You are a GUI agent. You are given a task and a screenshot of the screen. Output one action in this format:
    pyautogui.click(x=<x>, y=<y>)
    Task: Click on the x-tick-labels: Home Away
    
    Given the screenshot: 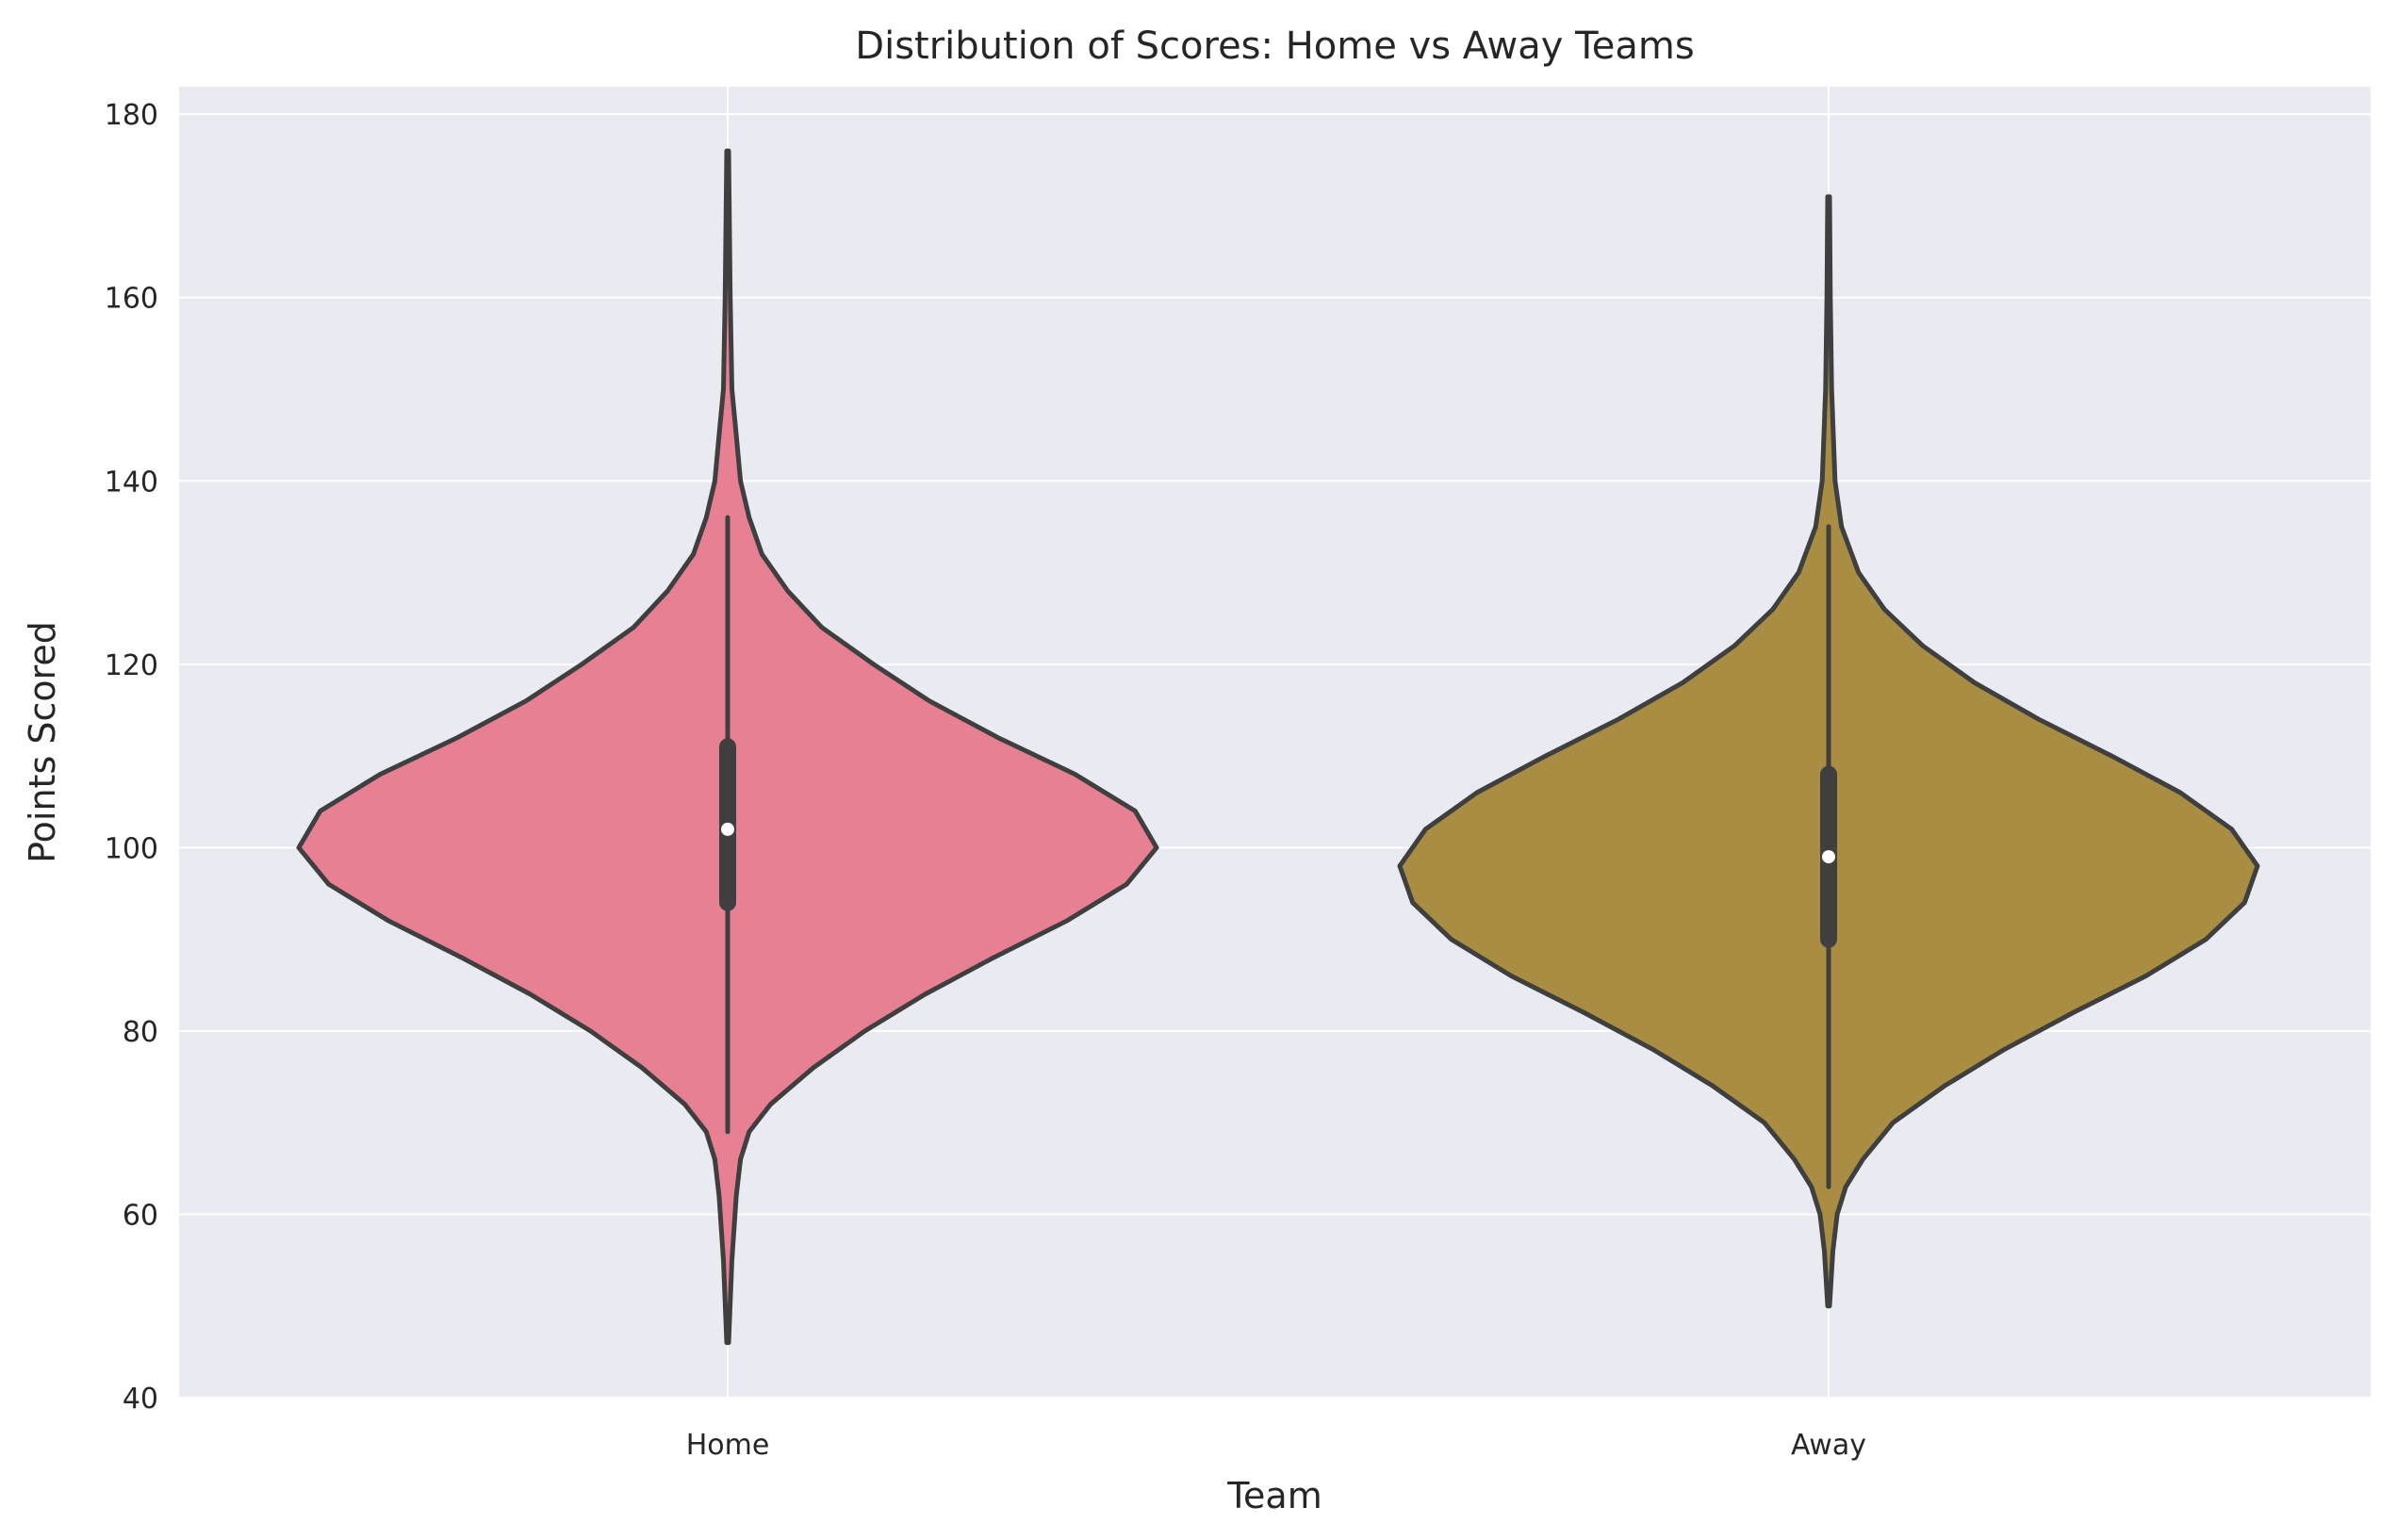 What is the action you would take?
    pyautogui.click(x=1276, y=1445)
    